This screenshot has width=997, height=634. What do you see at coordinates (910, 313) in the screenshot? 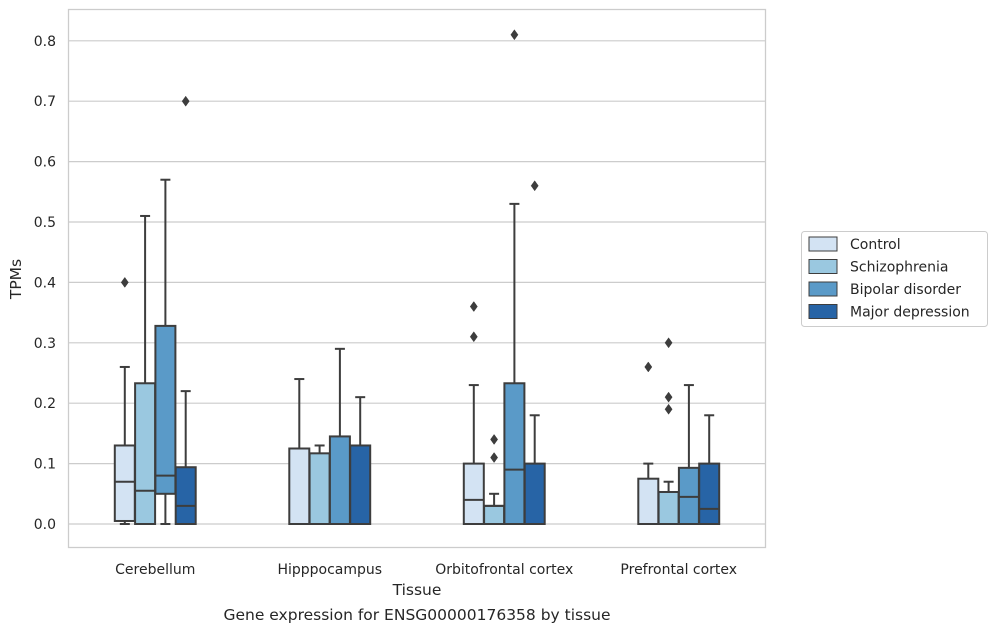
I see `legend-label: Major depression` at bounding box center [910, 313].